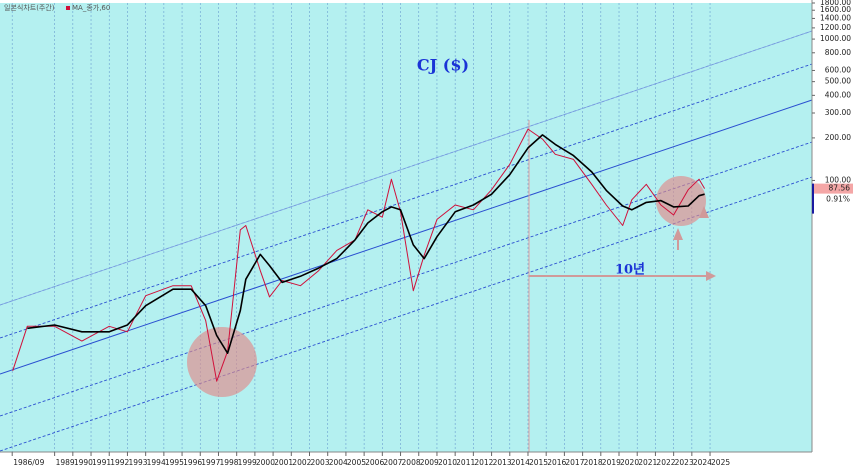  I want to click on y-tick-label: 1400.00, so click(835, 17).